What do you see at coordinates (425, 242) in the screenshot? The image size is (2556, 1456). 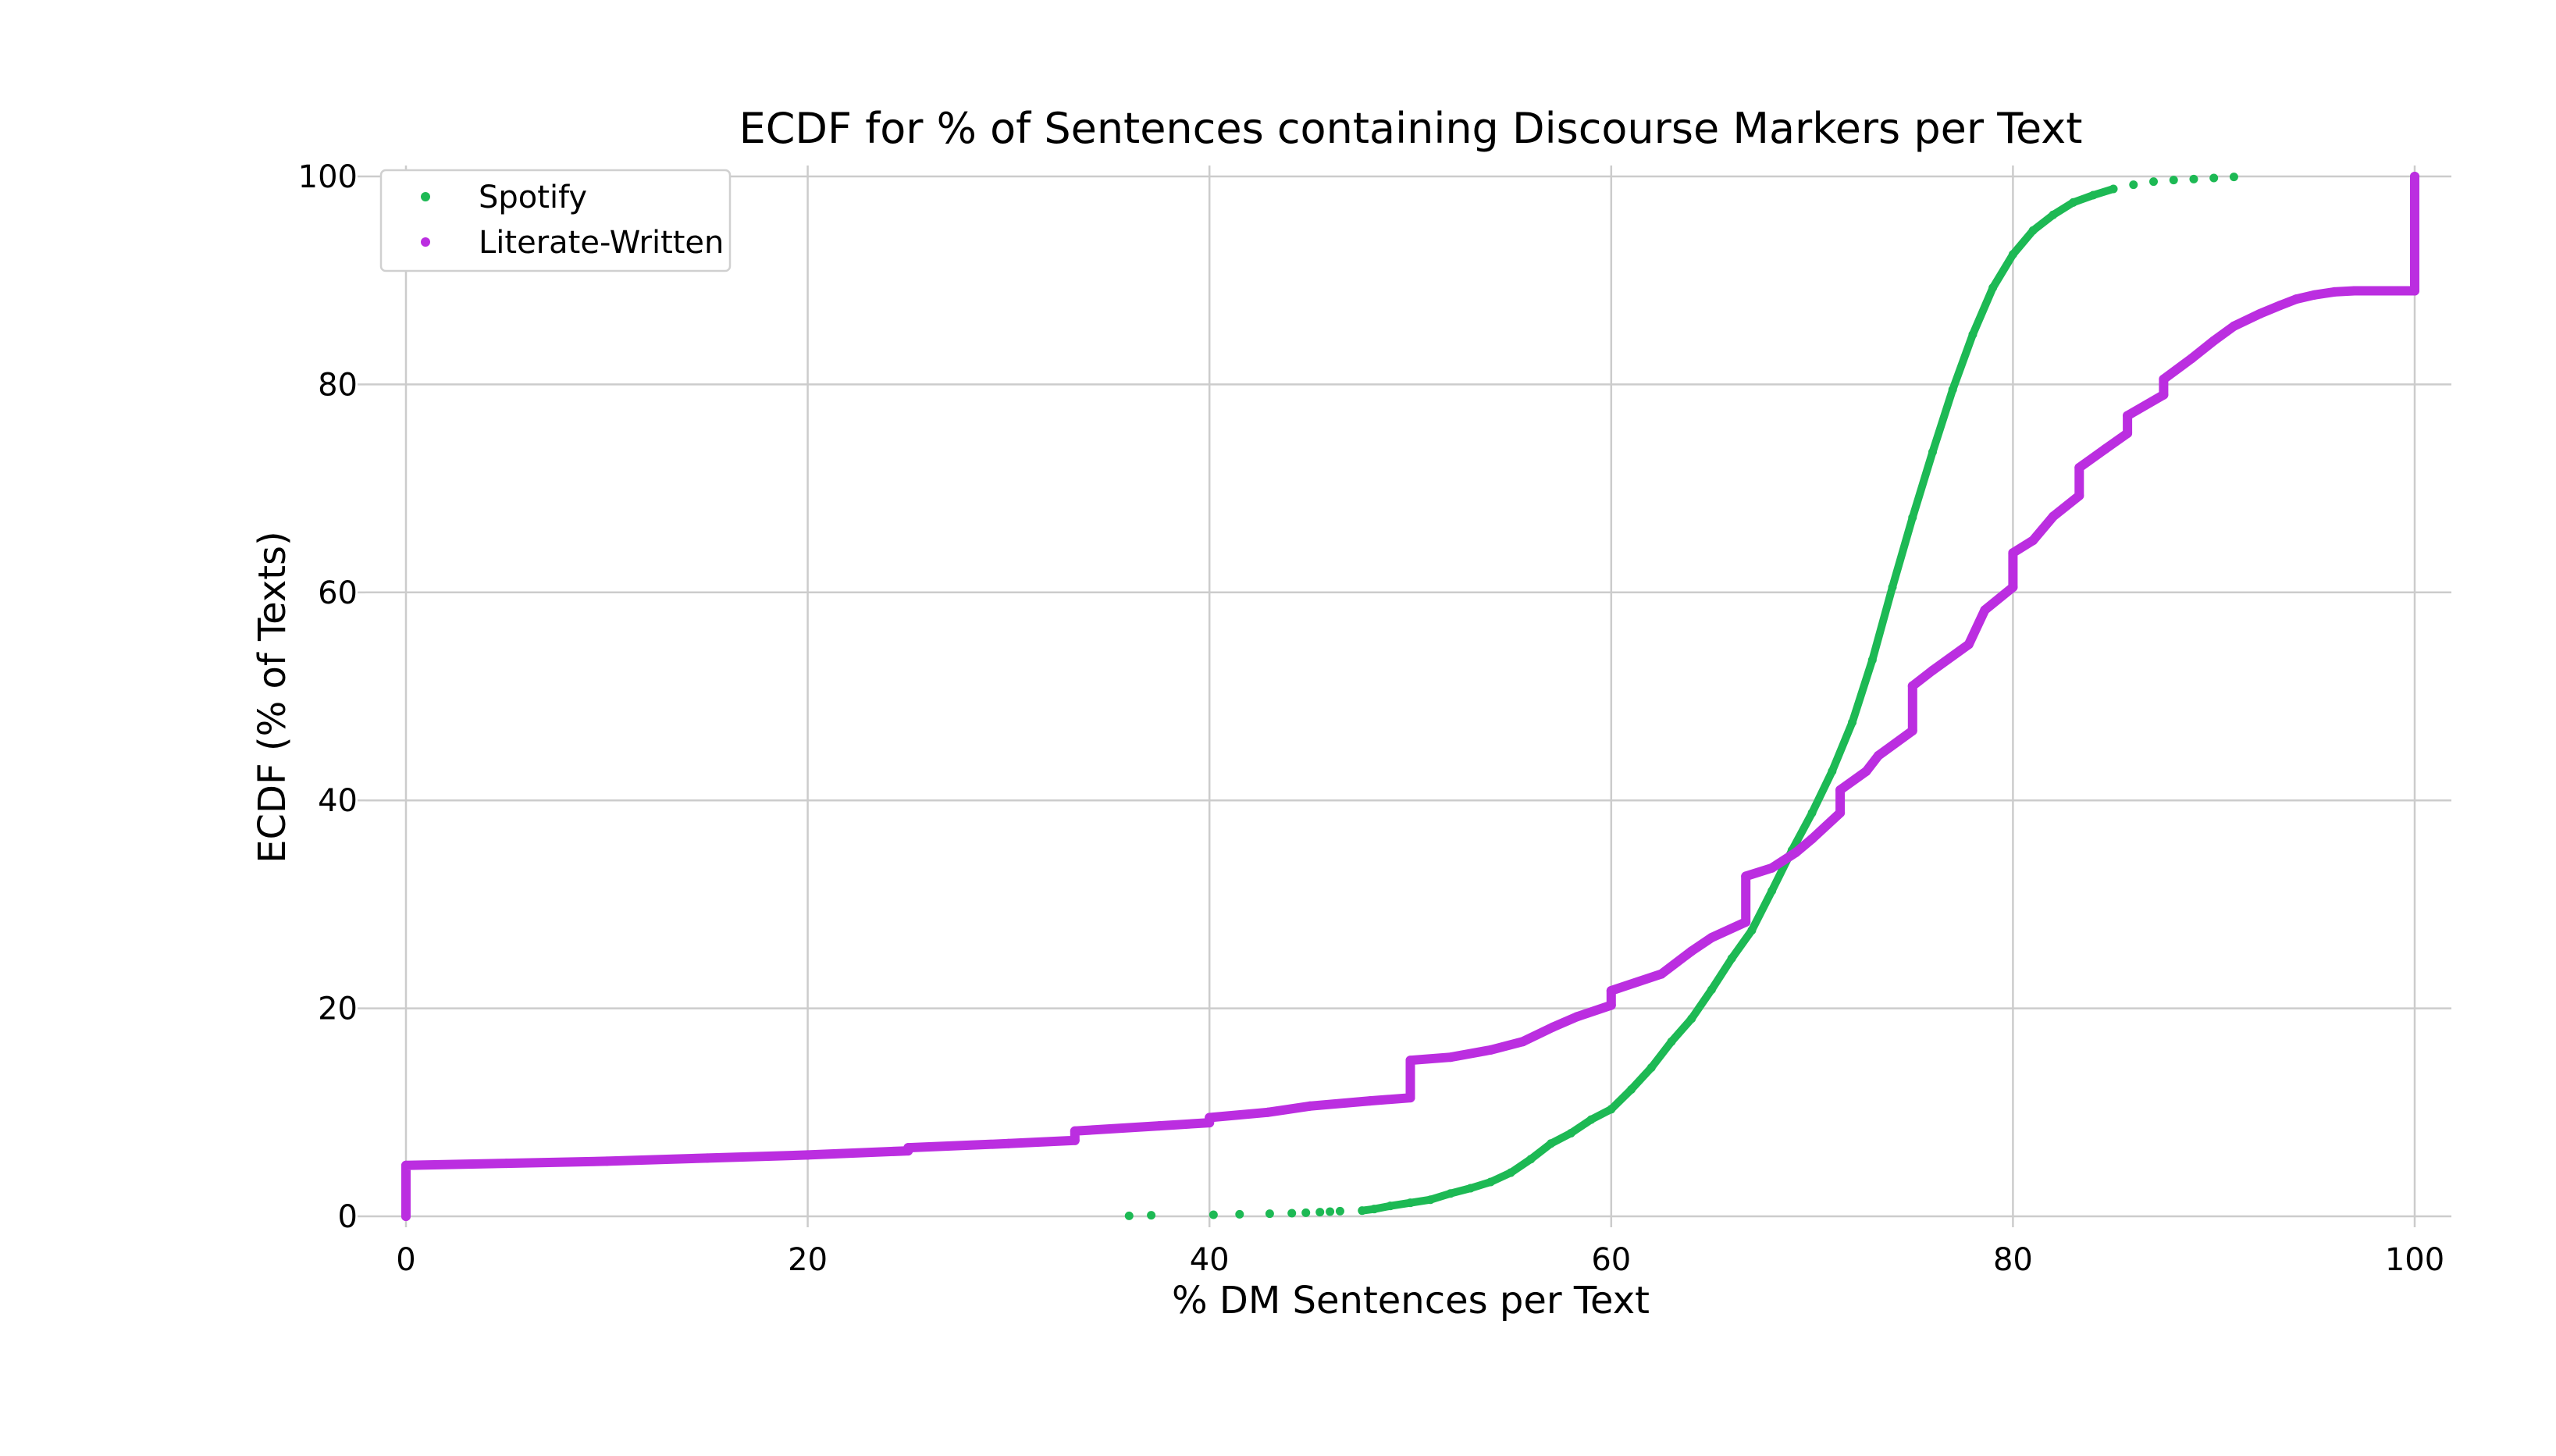 I see `legend-marker-literate-written` at bounding box center [425, 242].